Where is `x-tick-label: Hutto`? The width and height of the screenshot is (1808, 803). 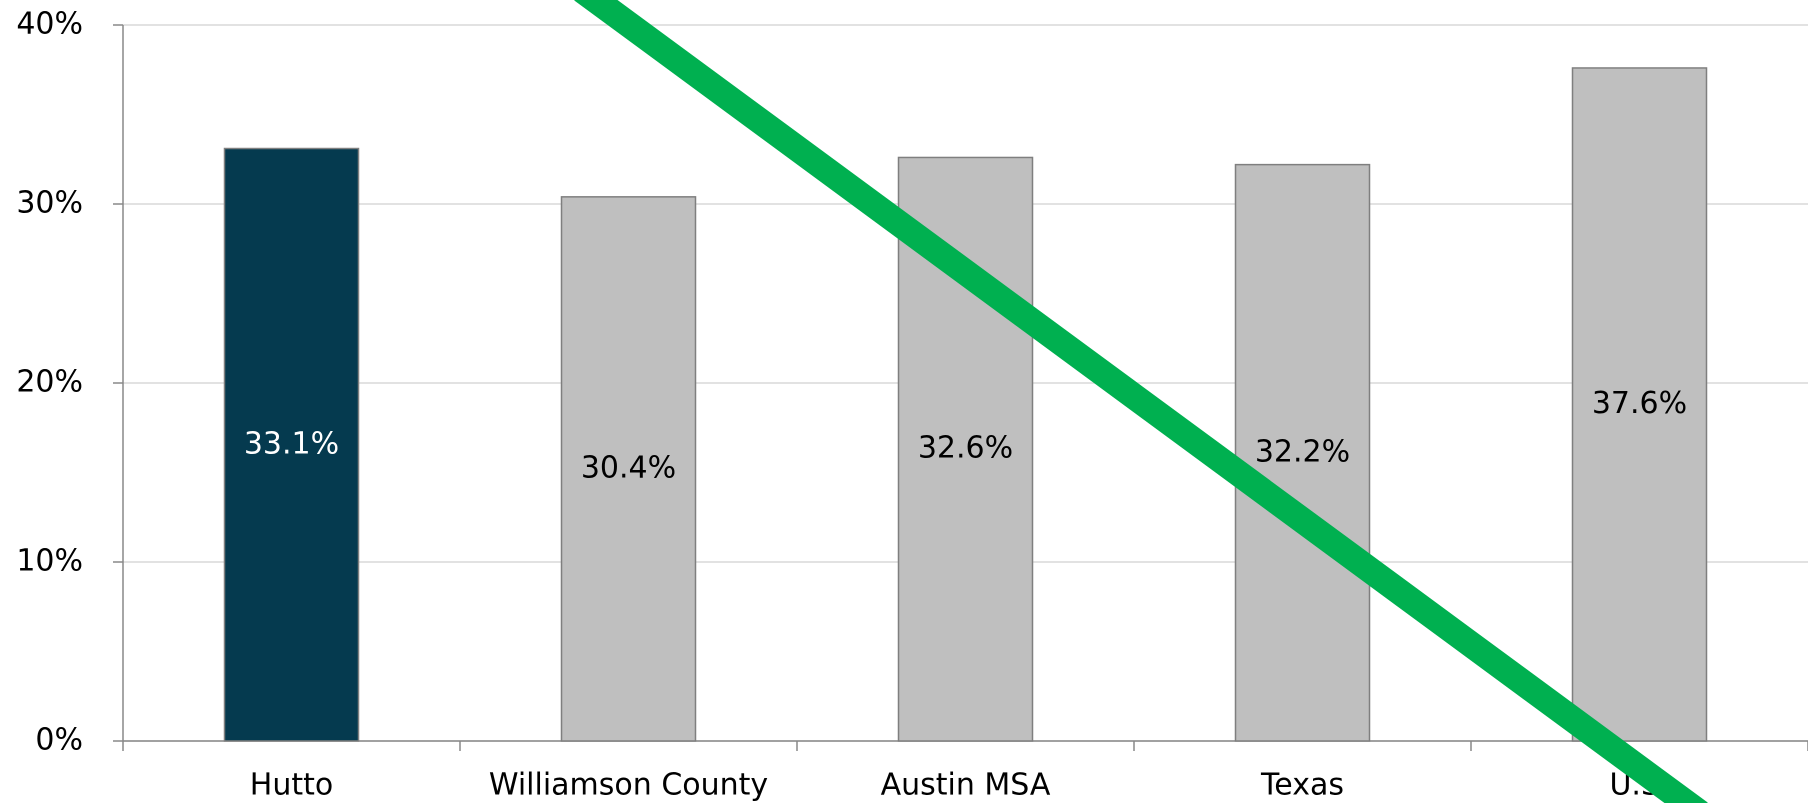
x-tick-label: Hutto is located at coordinates (291, 785).